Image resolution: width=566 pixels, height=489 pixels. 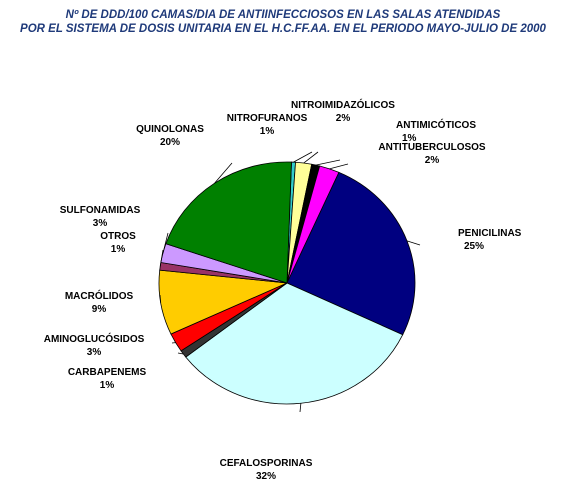 I want to click on slice-category-label: NITROIMIDAZÓLICOS, so click(x=343, y=104).